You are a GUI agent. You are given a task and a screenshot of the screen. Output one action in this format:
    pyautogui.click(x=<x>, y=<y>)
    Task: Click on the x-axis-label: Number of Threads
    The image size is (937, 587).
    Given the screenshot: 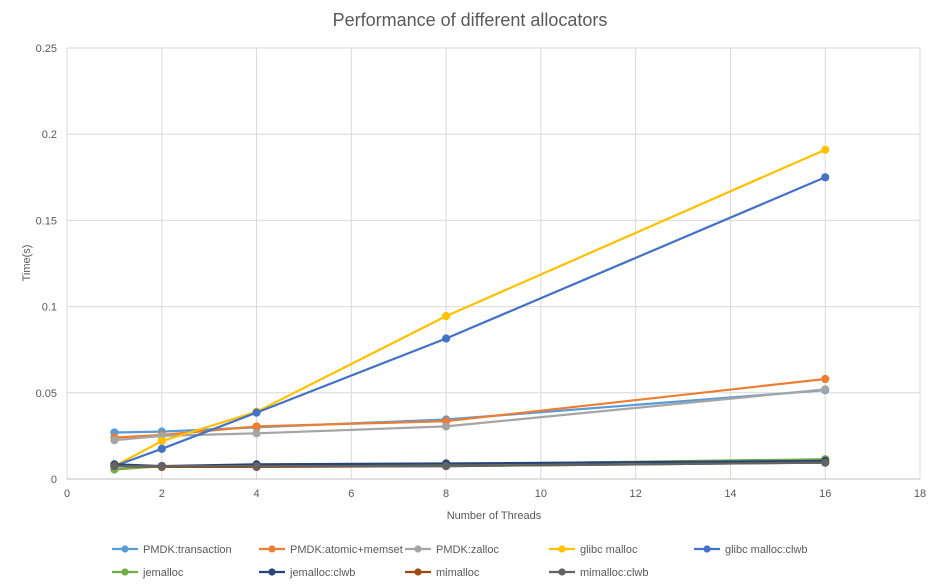 What is the action you would take?
    pyautogui.click(x=494, y=516)
    